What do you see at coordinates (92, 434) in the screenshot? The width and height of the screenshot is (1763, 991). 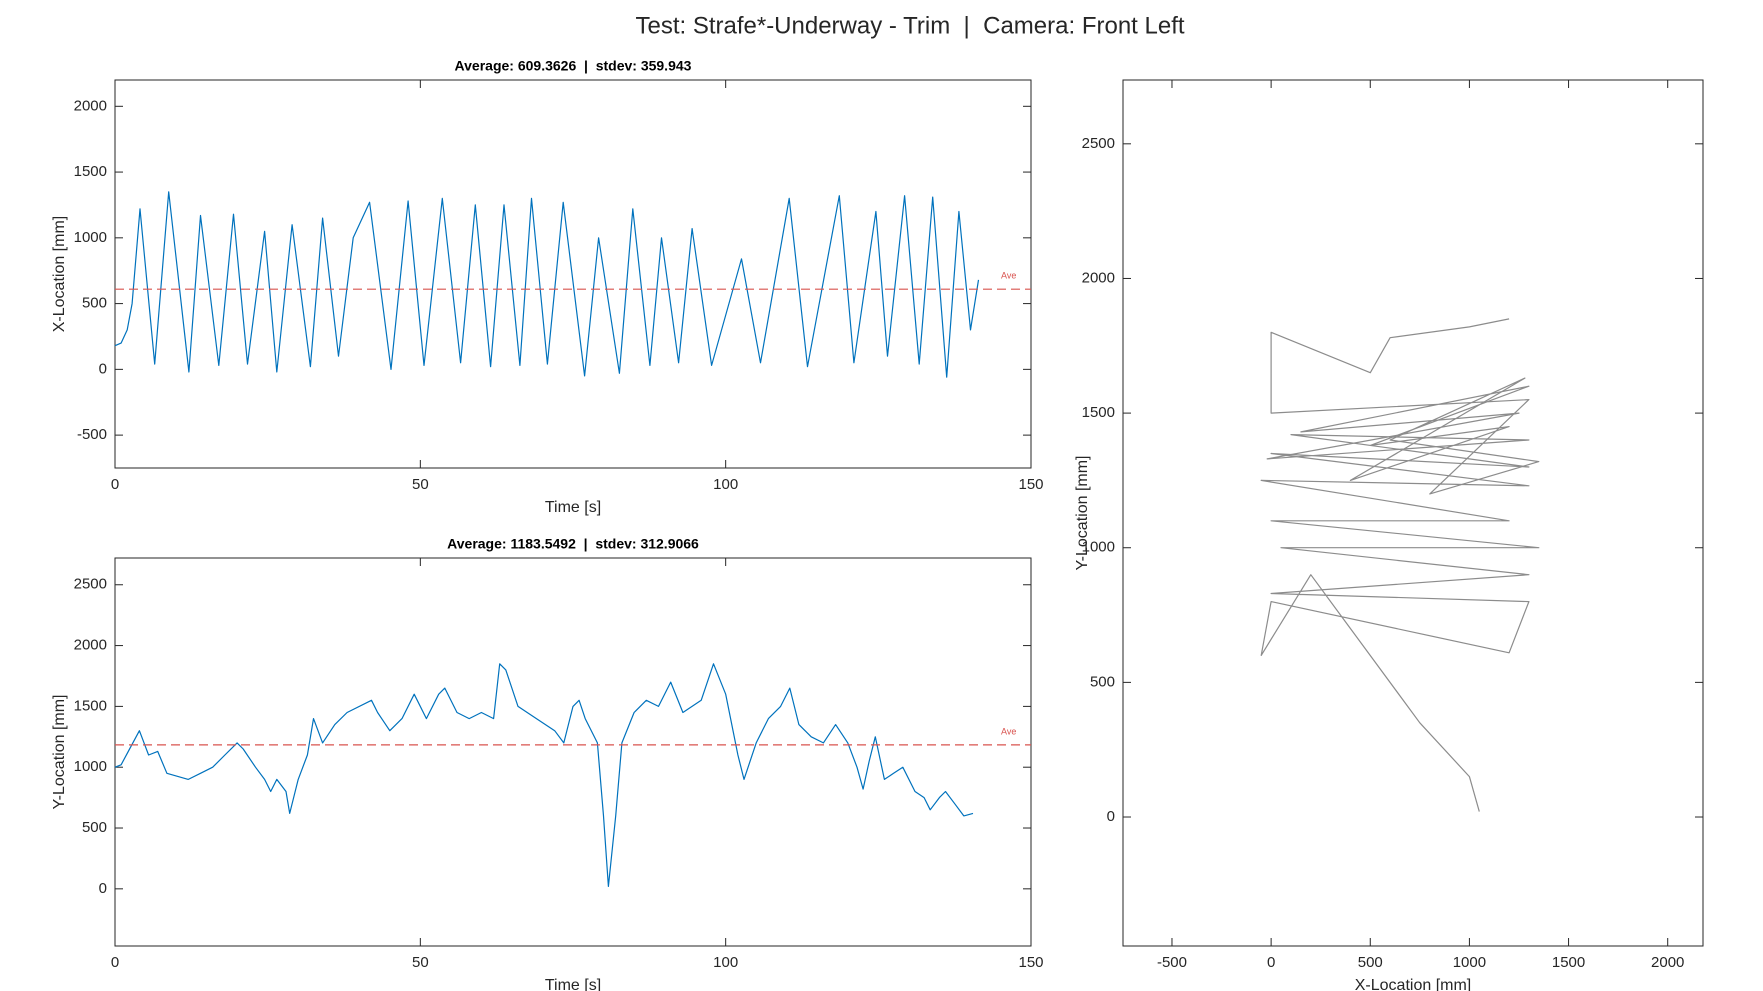 I see `y-tick-label: -500` at bounding box center [92, 434].